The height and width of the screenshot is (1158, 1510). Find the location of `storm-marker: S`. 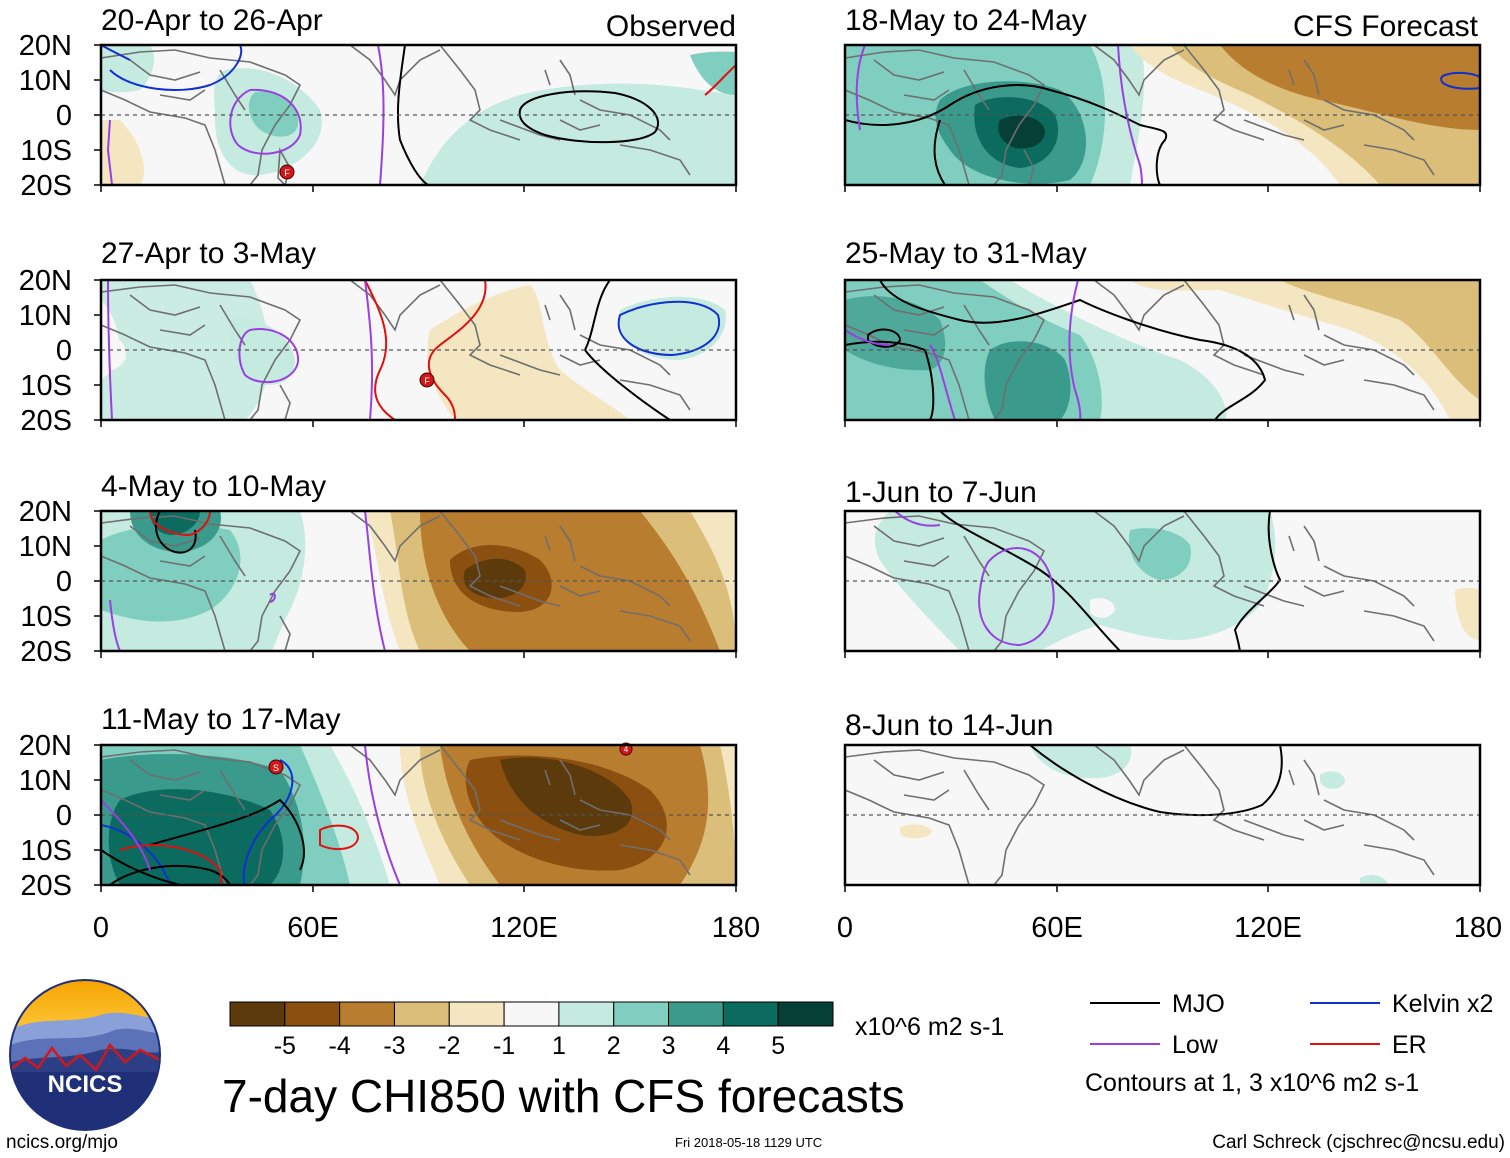

storm-marker: S is located at coordinates (276, 767).